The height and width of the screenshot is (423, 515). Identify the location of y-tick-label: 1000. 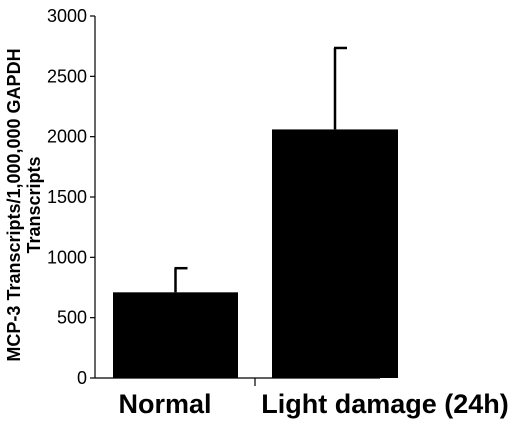
(67, 257).